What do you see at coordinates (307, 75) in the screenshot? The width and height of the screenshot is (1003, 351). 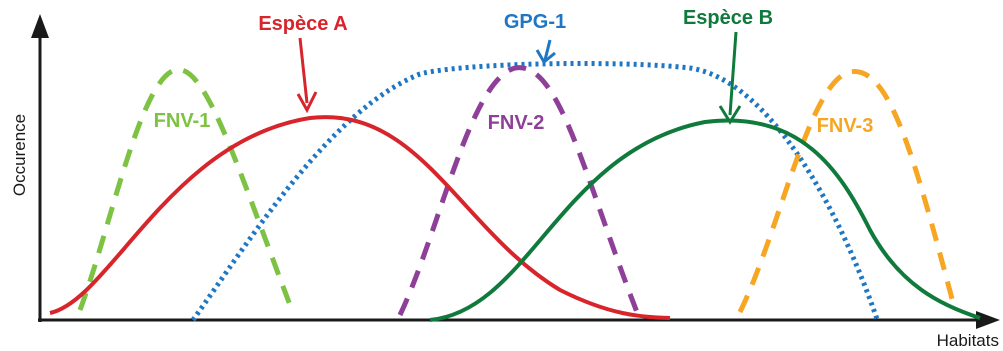 I see `espece-a-pointer` at bounding box center [307, 75].